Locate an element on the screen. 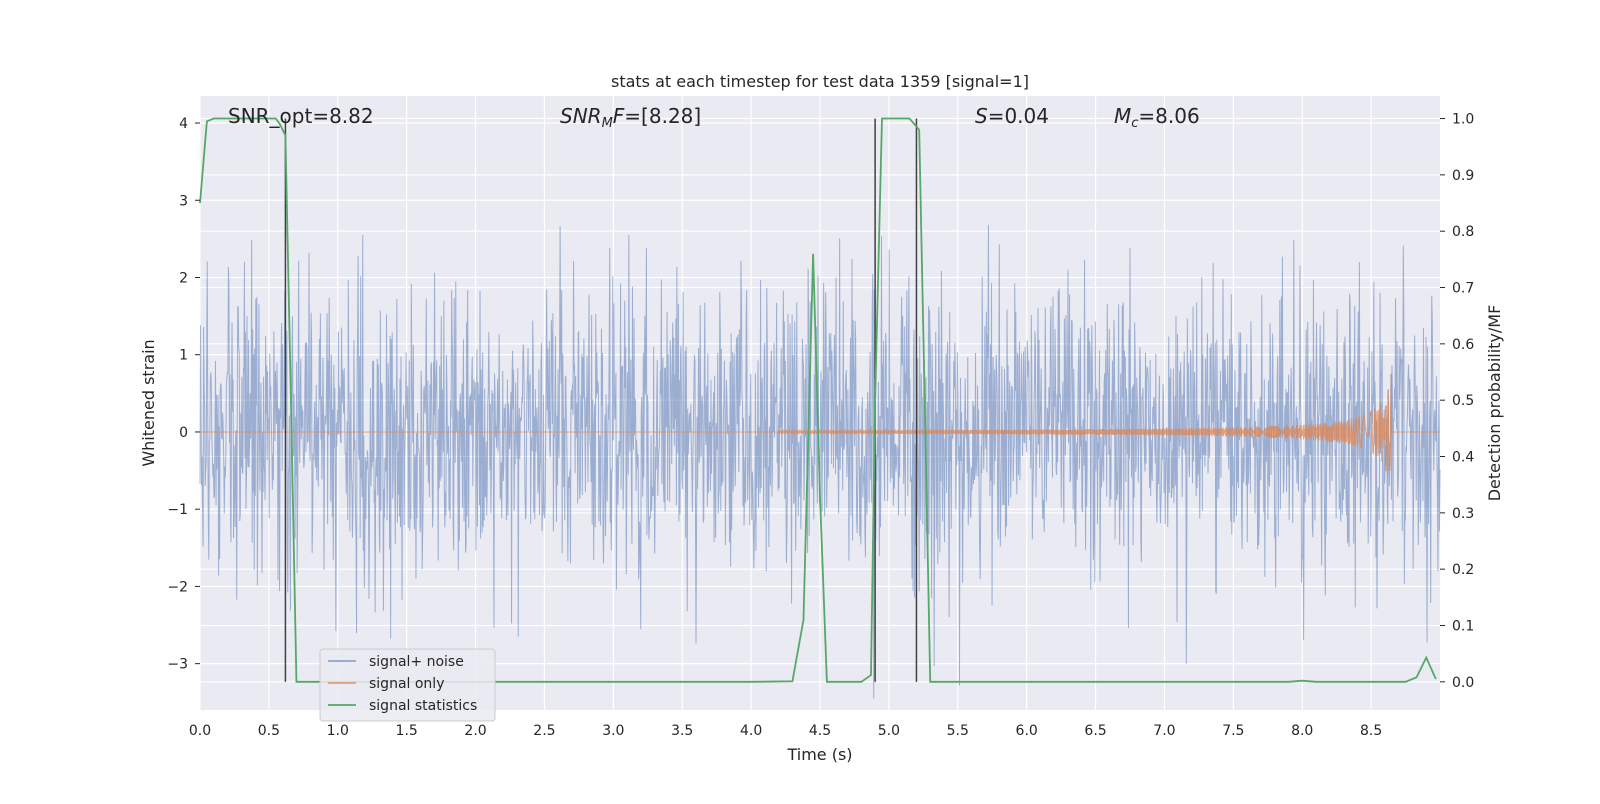 This screenshot has height=804, width=1600. y-tick-label-right: 0.0 is located at coordinates (1463, 683).